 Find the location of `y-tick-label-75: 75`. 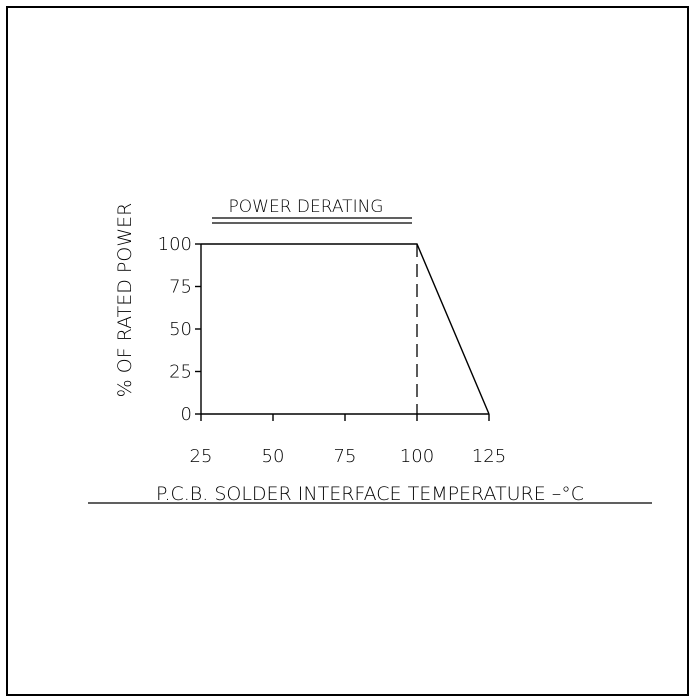

y-tick-label-75: 75 is located at coordinates (180, 287).